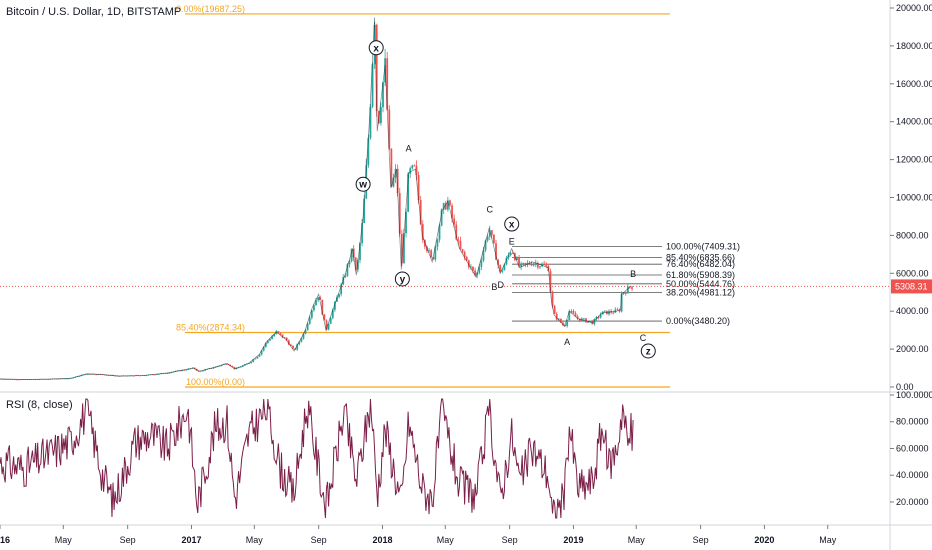 This screenshot has height=550, width=932. I want to click on y-tick-label: 18000.00, so click(914, 46).